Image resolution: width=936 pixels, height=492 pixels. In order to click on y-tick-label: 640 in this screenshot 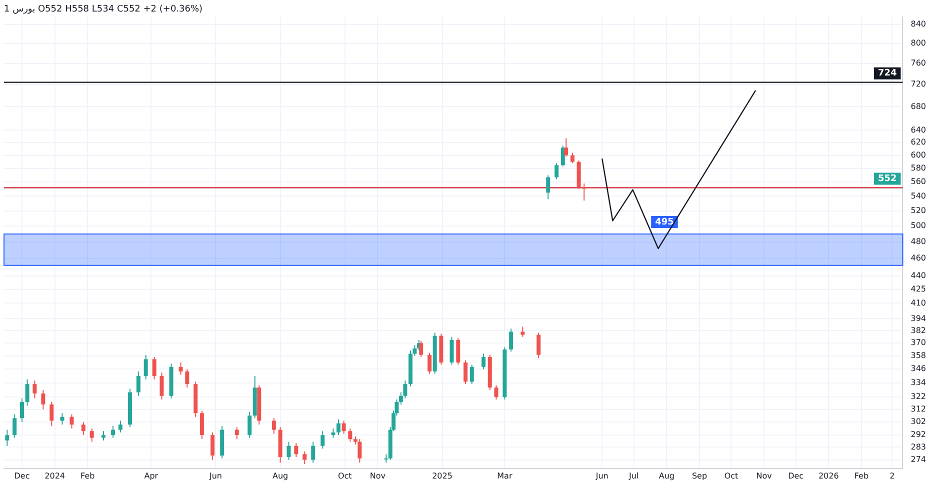, I will do `click(918, 129)`.